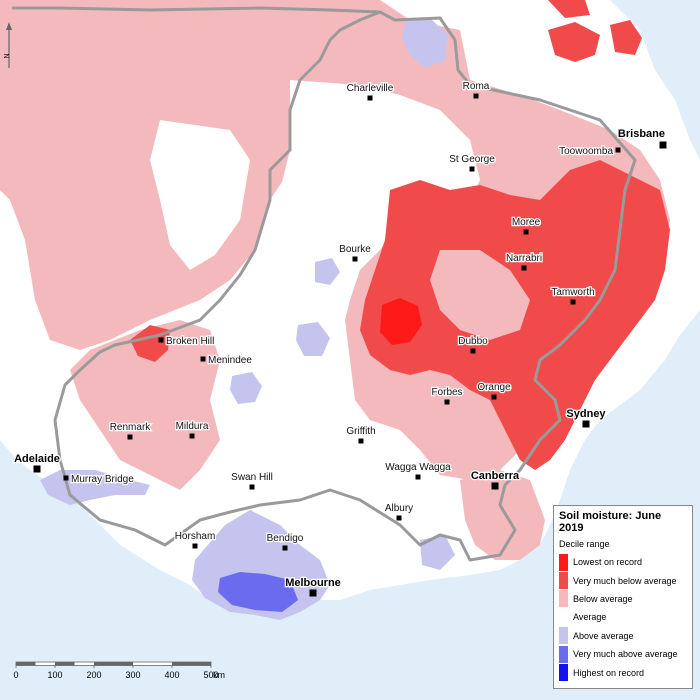  I want to click on legend-item: Very much below average, so click(623, 580).